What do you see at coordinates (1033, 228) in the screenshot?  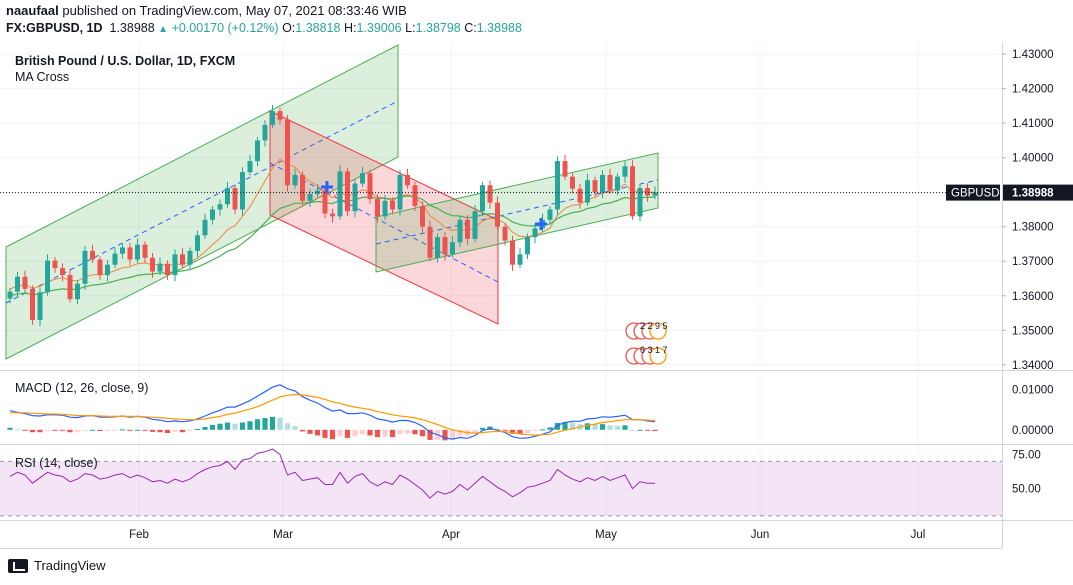 I see `y-tick-label: 1.38000` at bounding box center [1033, 228].